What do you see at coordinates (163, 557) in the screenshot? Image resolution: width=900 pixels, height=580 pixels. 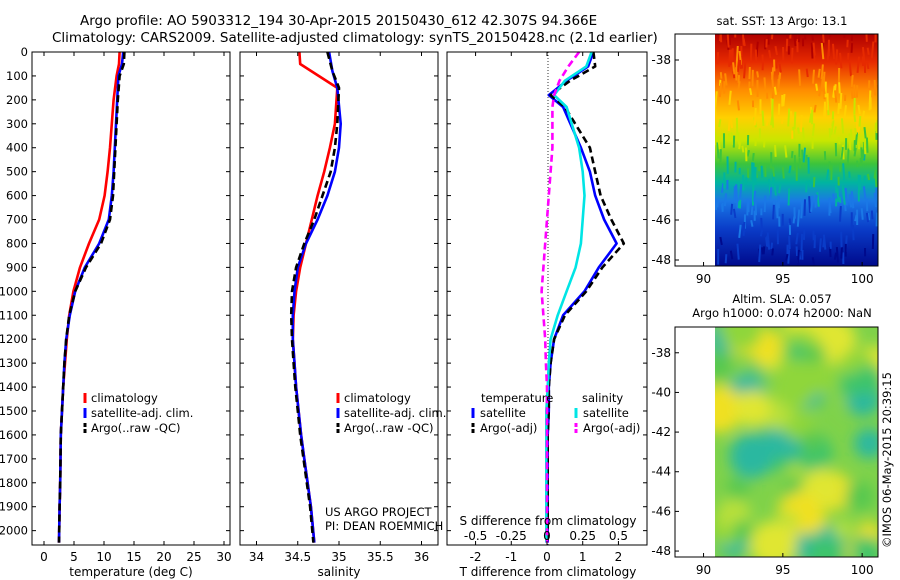 I see `x-tick-label: 20` at bounding box center [163, 557].